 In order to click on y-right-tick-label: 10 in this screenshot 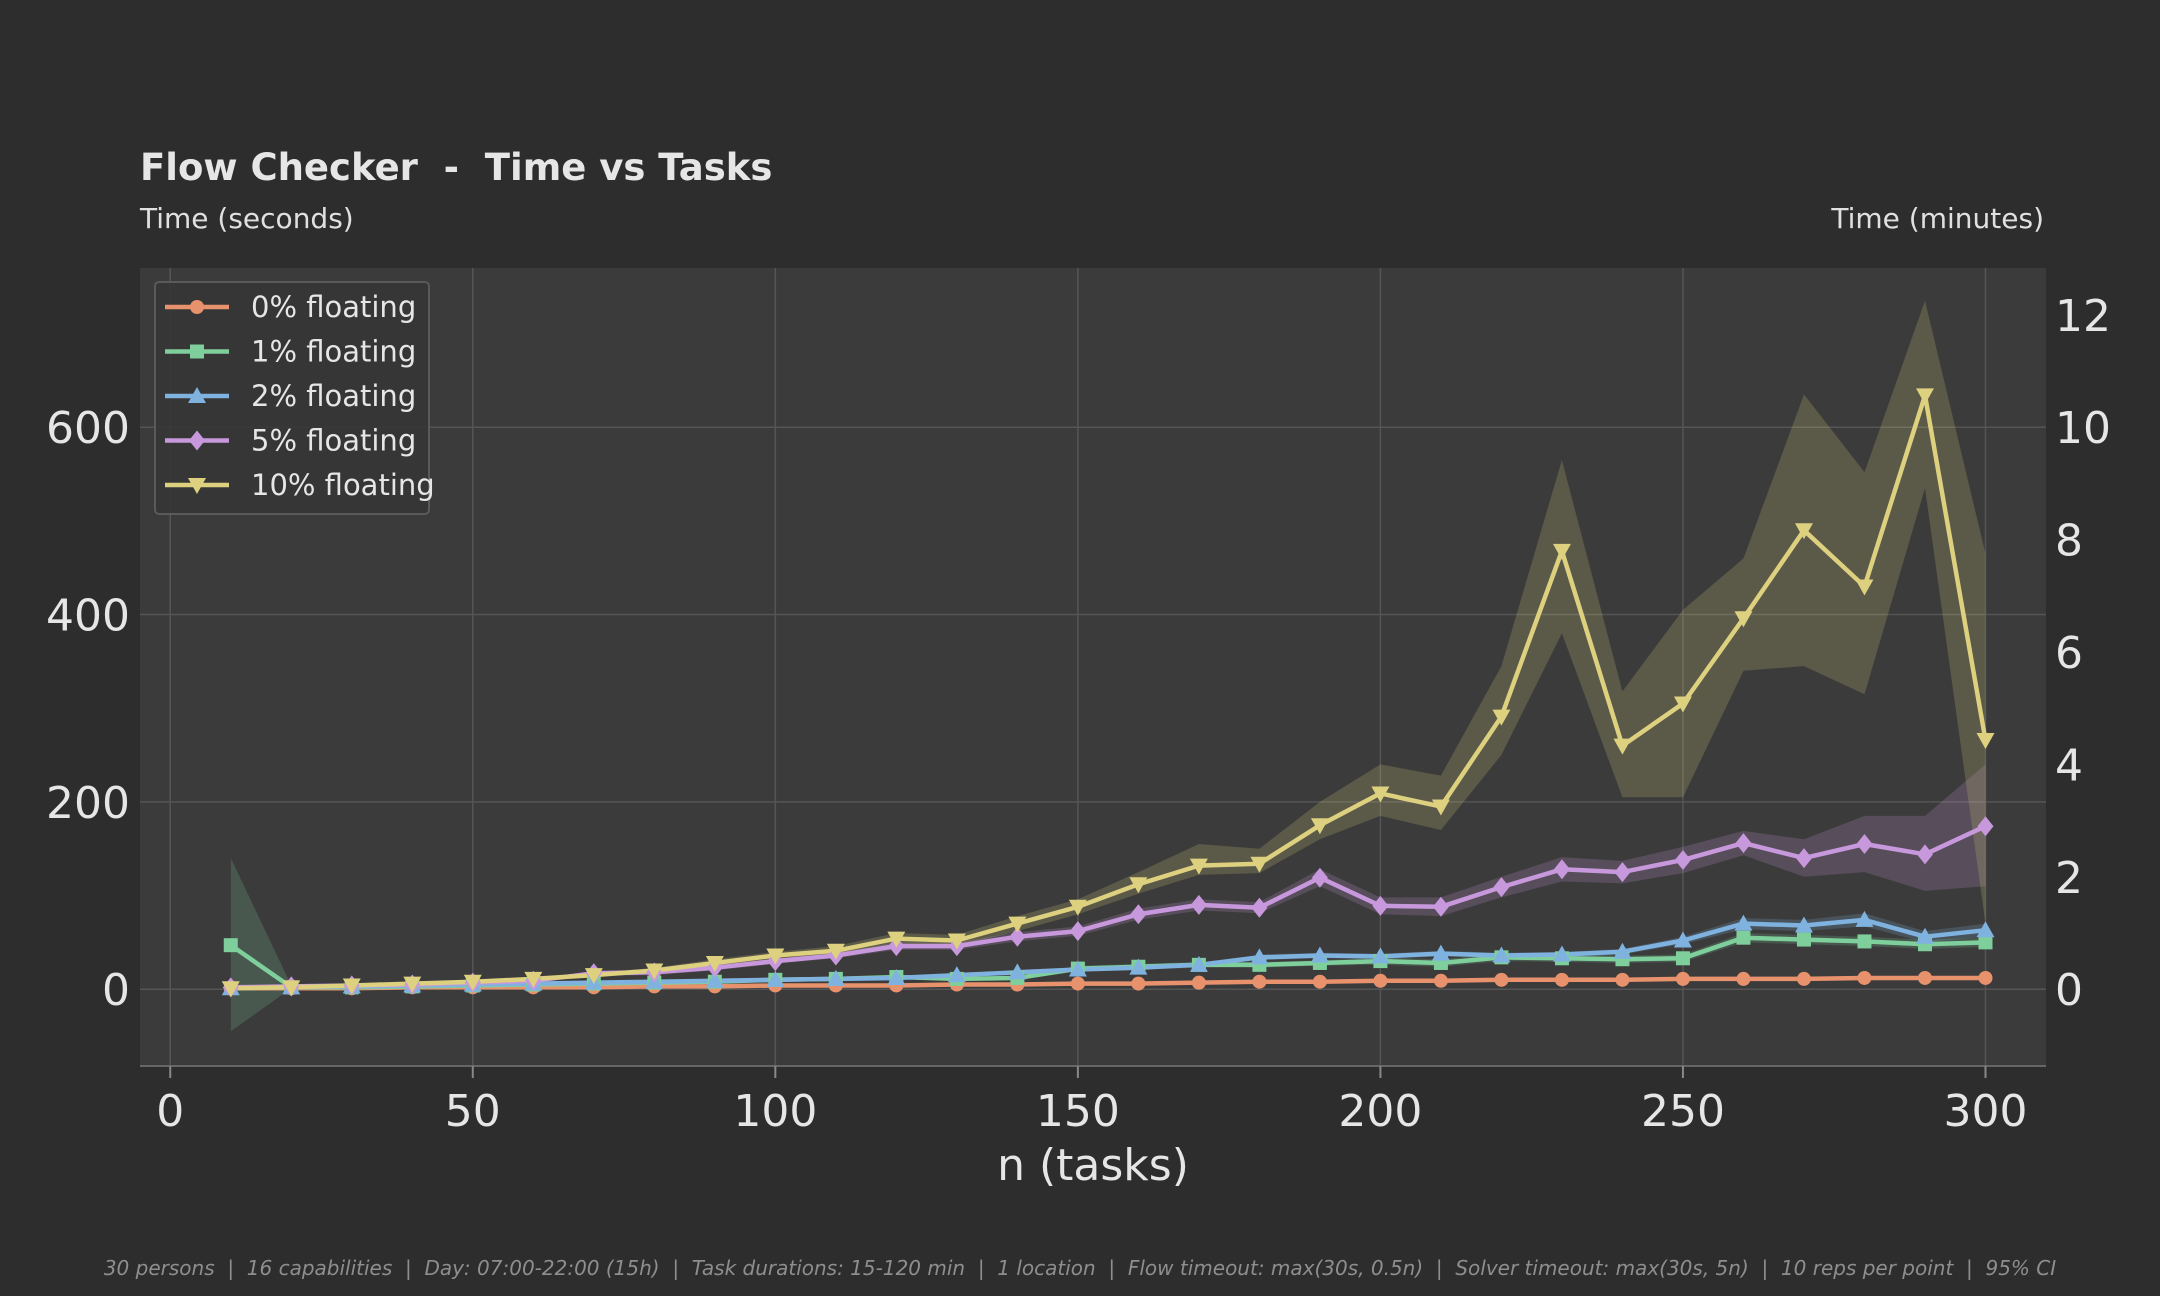, I will do `click(2083, 428)`.